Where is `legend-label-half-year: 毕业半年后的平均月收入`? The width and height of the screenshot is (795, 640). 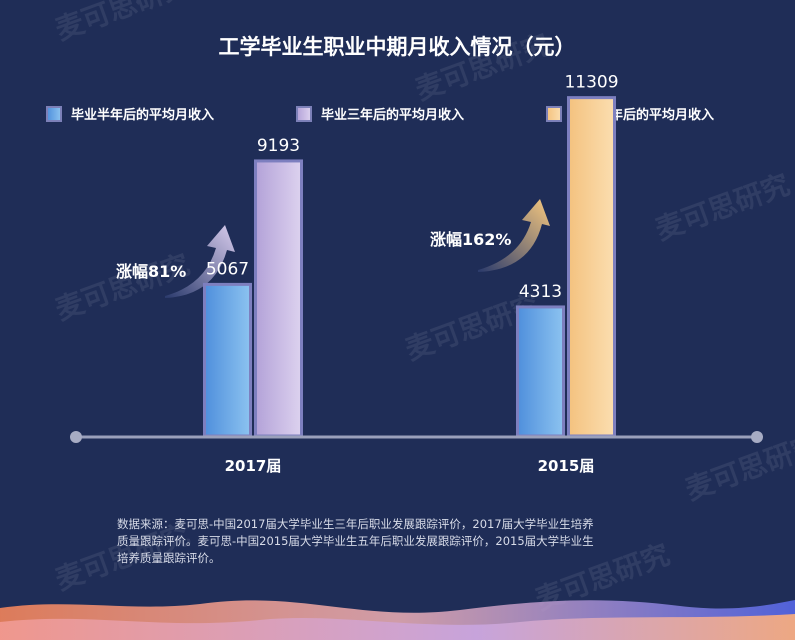 legend-label-half-year: 毕业半年后的平均月收入 is located at coordinates (142, 115).